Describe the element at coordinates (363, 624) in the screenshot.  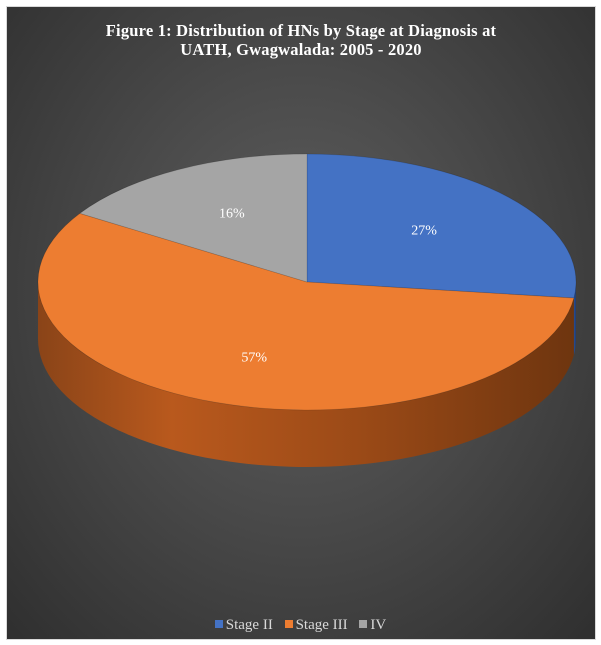
I see `legend-swatch-iv` at that location.